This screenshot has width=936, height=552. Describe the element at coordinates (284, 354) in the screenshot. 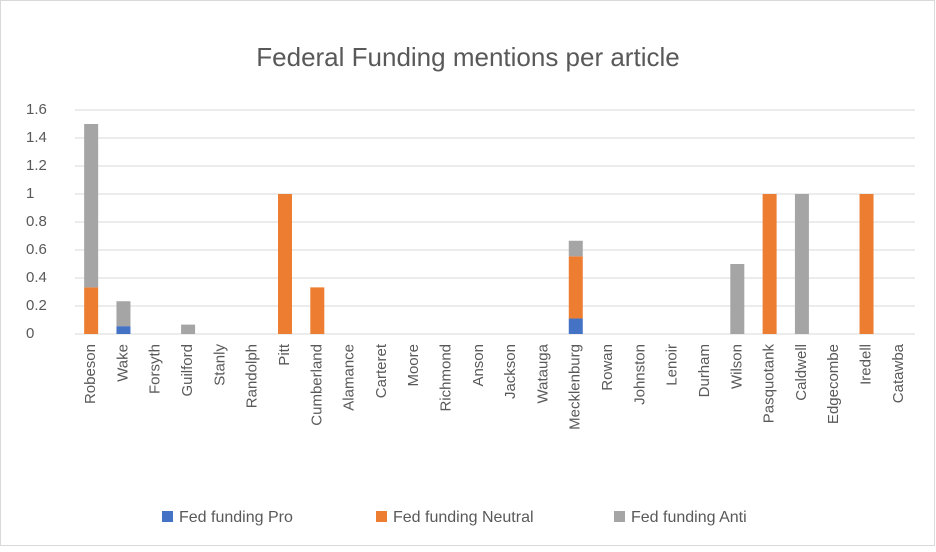

I see `x-tick-label: Pitt` at that location.